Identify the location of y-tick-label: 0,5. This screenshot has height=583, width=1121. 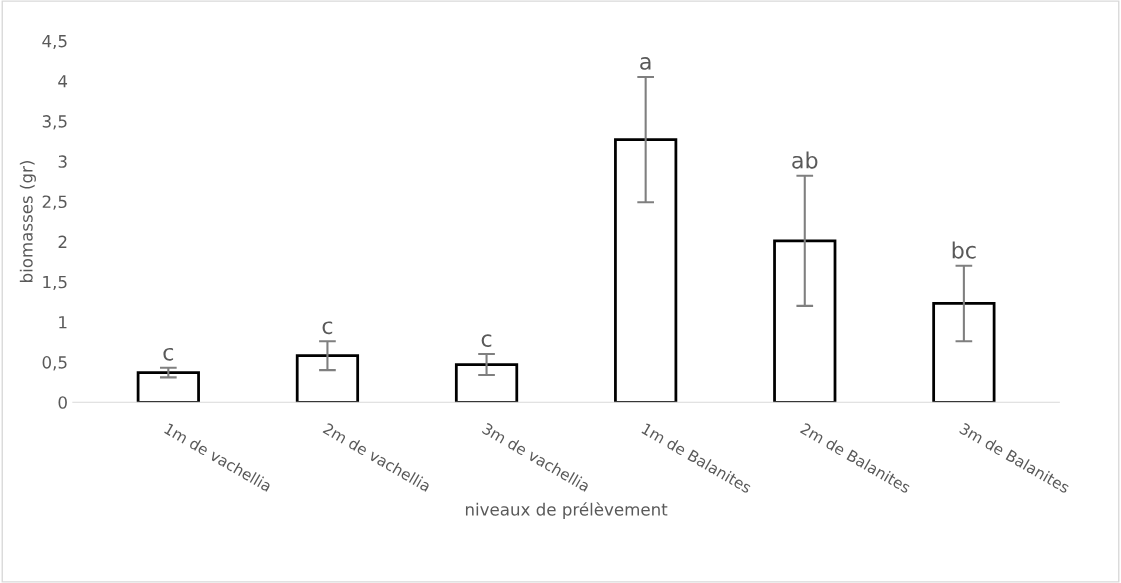
(54, 363).